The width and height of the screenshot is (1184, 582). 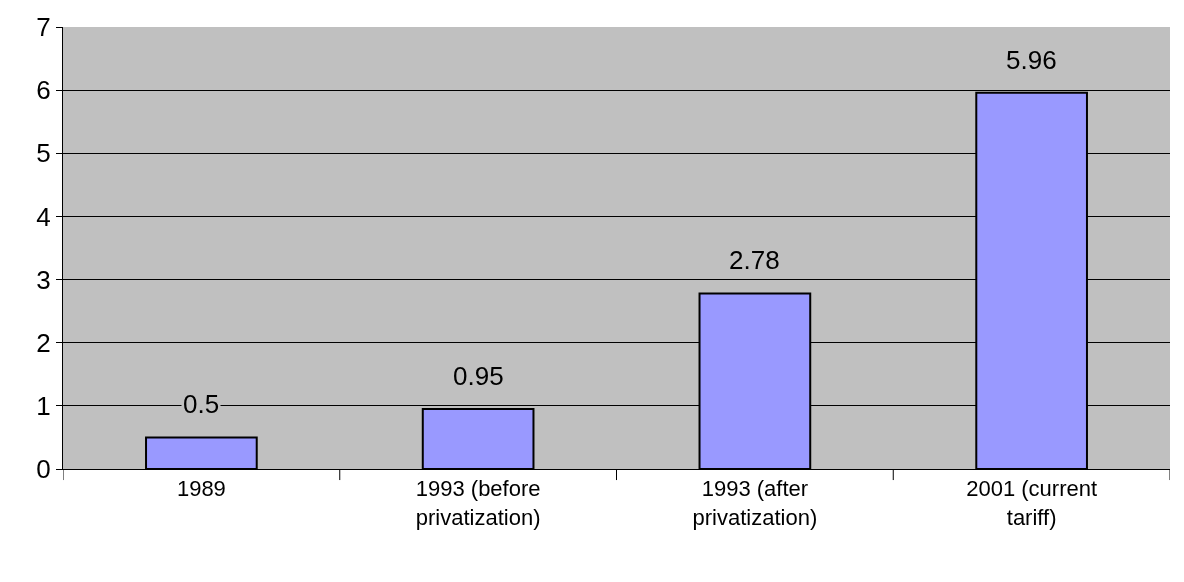 I want to click on y-tick-label: 4, so click(x=43, y=216).